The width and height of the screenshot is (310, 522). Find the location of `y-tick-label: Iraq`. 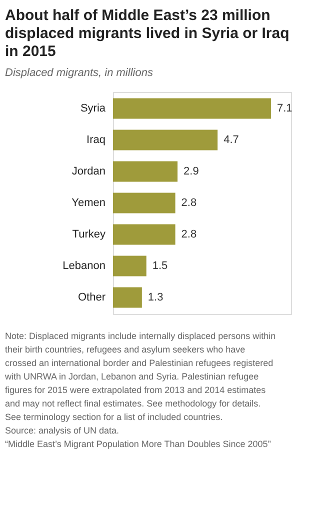

y-tick-label: Iraq is located at coordinates (96, 140).